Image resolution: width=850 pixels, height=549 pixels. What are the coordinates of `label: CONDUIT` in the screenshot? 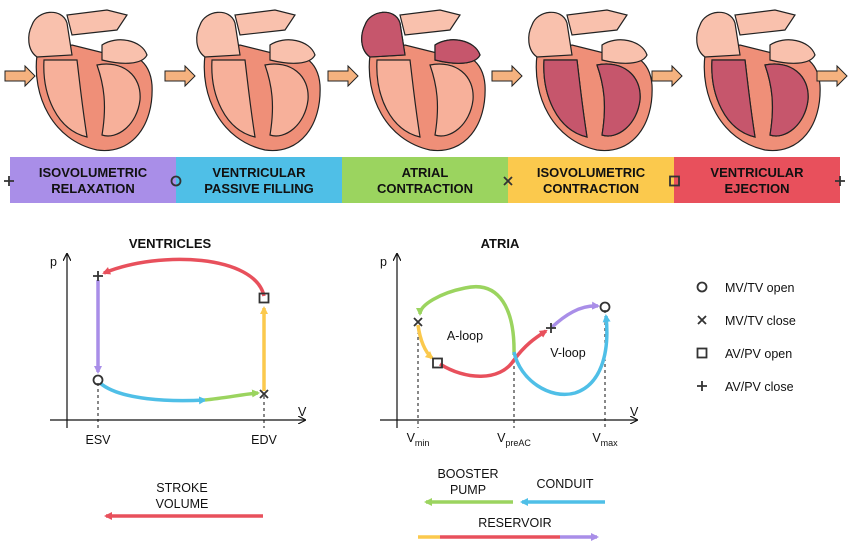 It's located at (565, 484).